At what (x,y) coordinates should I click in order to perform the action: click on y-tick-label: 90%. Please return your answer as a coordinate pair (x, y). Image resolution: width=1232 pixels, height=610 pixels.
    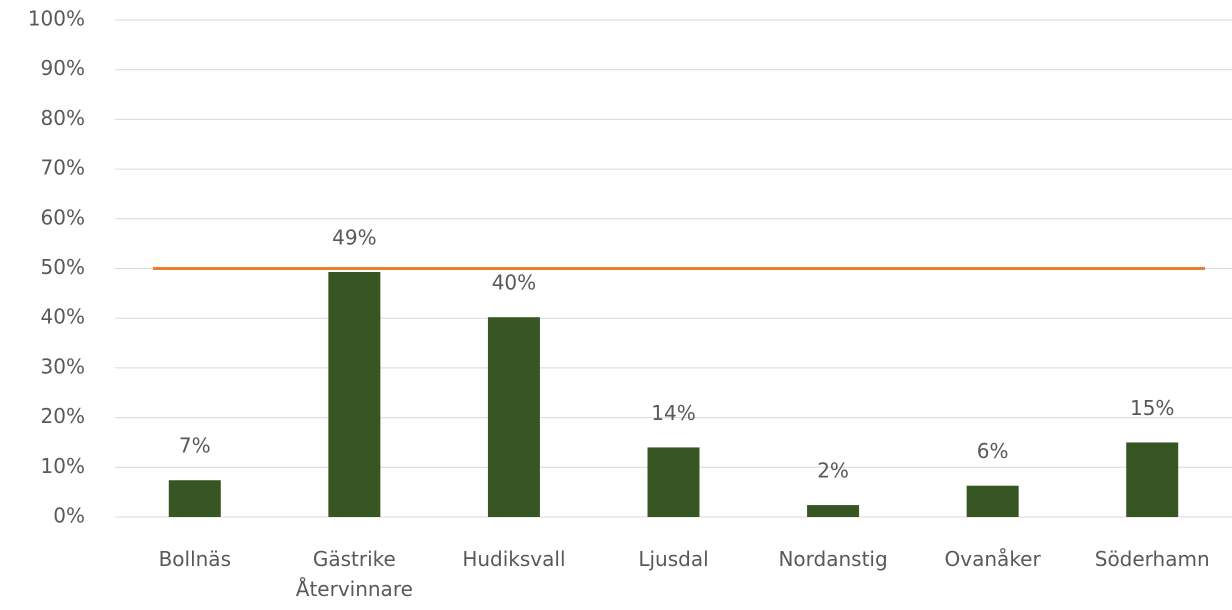
    Looking at the image, I should click on (63, 68).